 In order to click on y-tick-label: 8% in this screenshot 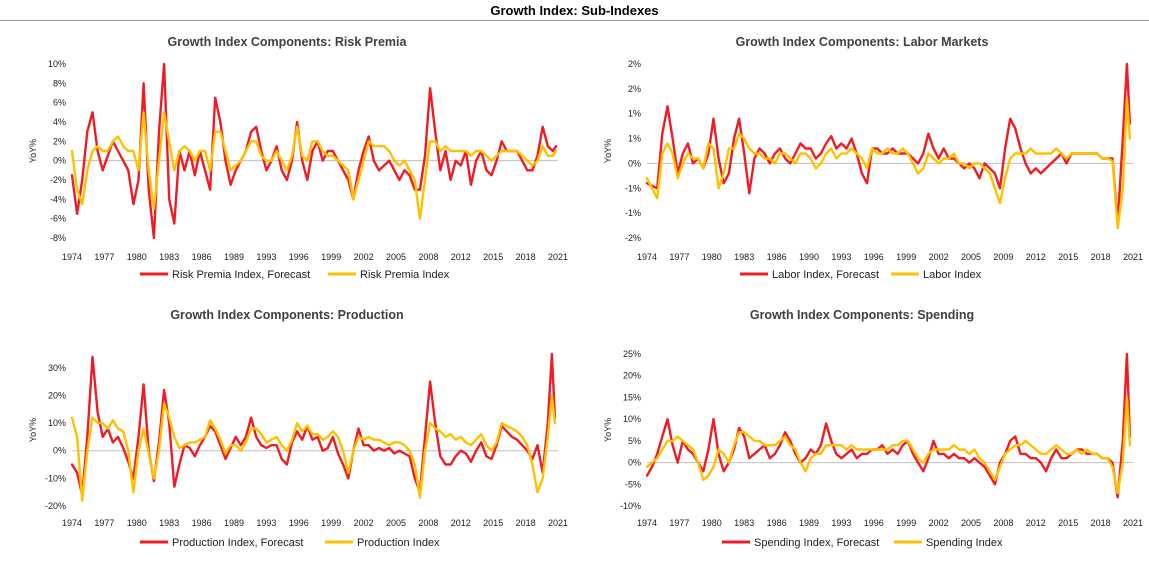, I will do `click(59, 83)`.